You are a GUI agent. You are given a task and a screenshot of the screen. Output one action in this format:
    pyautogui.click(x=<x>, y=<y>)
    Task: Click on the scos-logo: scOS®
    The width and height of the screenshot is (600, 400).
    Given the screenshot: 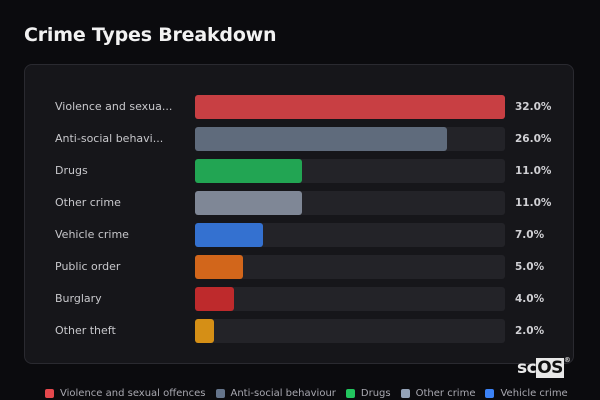 What is the action you would take?
    pyautogui.click(x=544, y=367)
    